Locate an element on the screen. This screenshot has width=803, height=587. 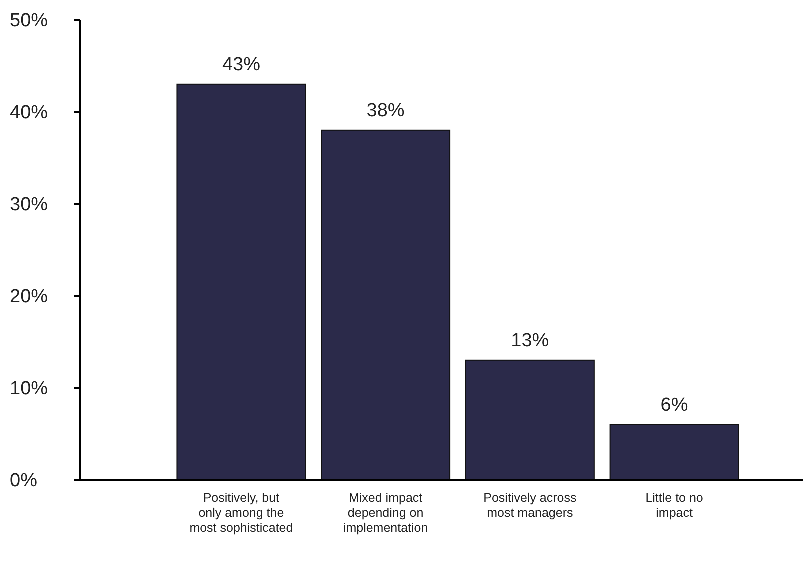
data-label: 13% is located at coordinates (530, 341).